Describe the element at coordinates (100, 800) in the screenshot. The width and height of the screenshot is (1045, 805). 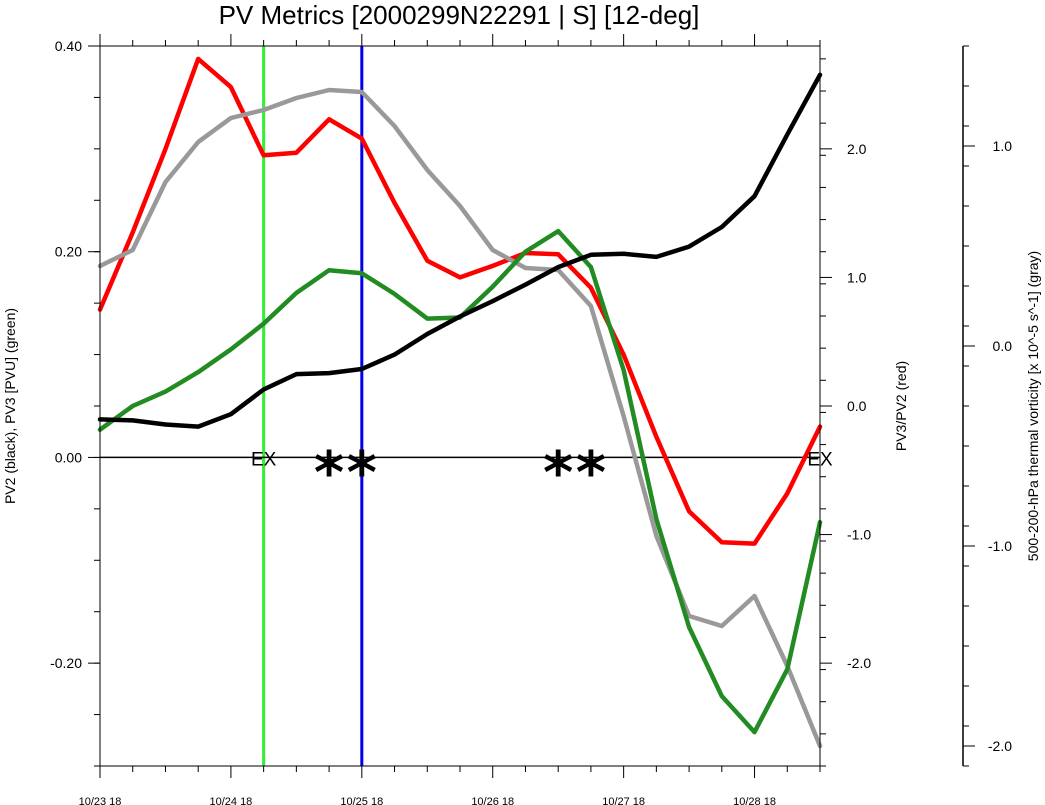
I see `x-tick-label: 10/23 18` at that location.